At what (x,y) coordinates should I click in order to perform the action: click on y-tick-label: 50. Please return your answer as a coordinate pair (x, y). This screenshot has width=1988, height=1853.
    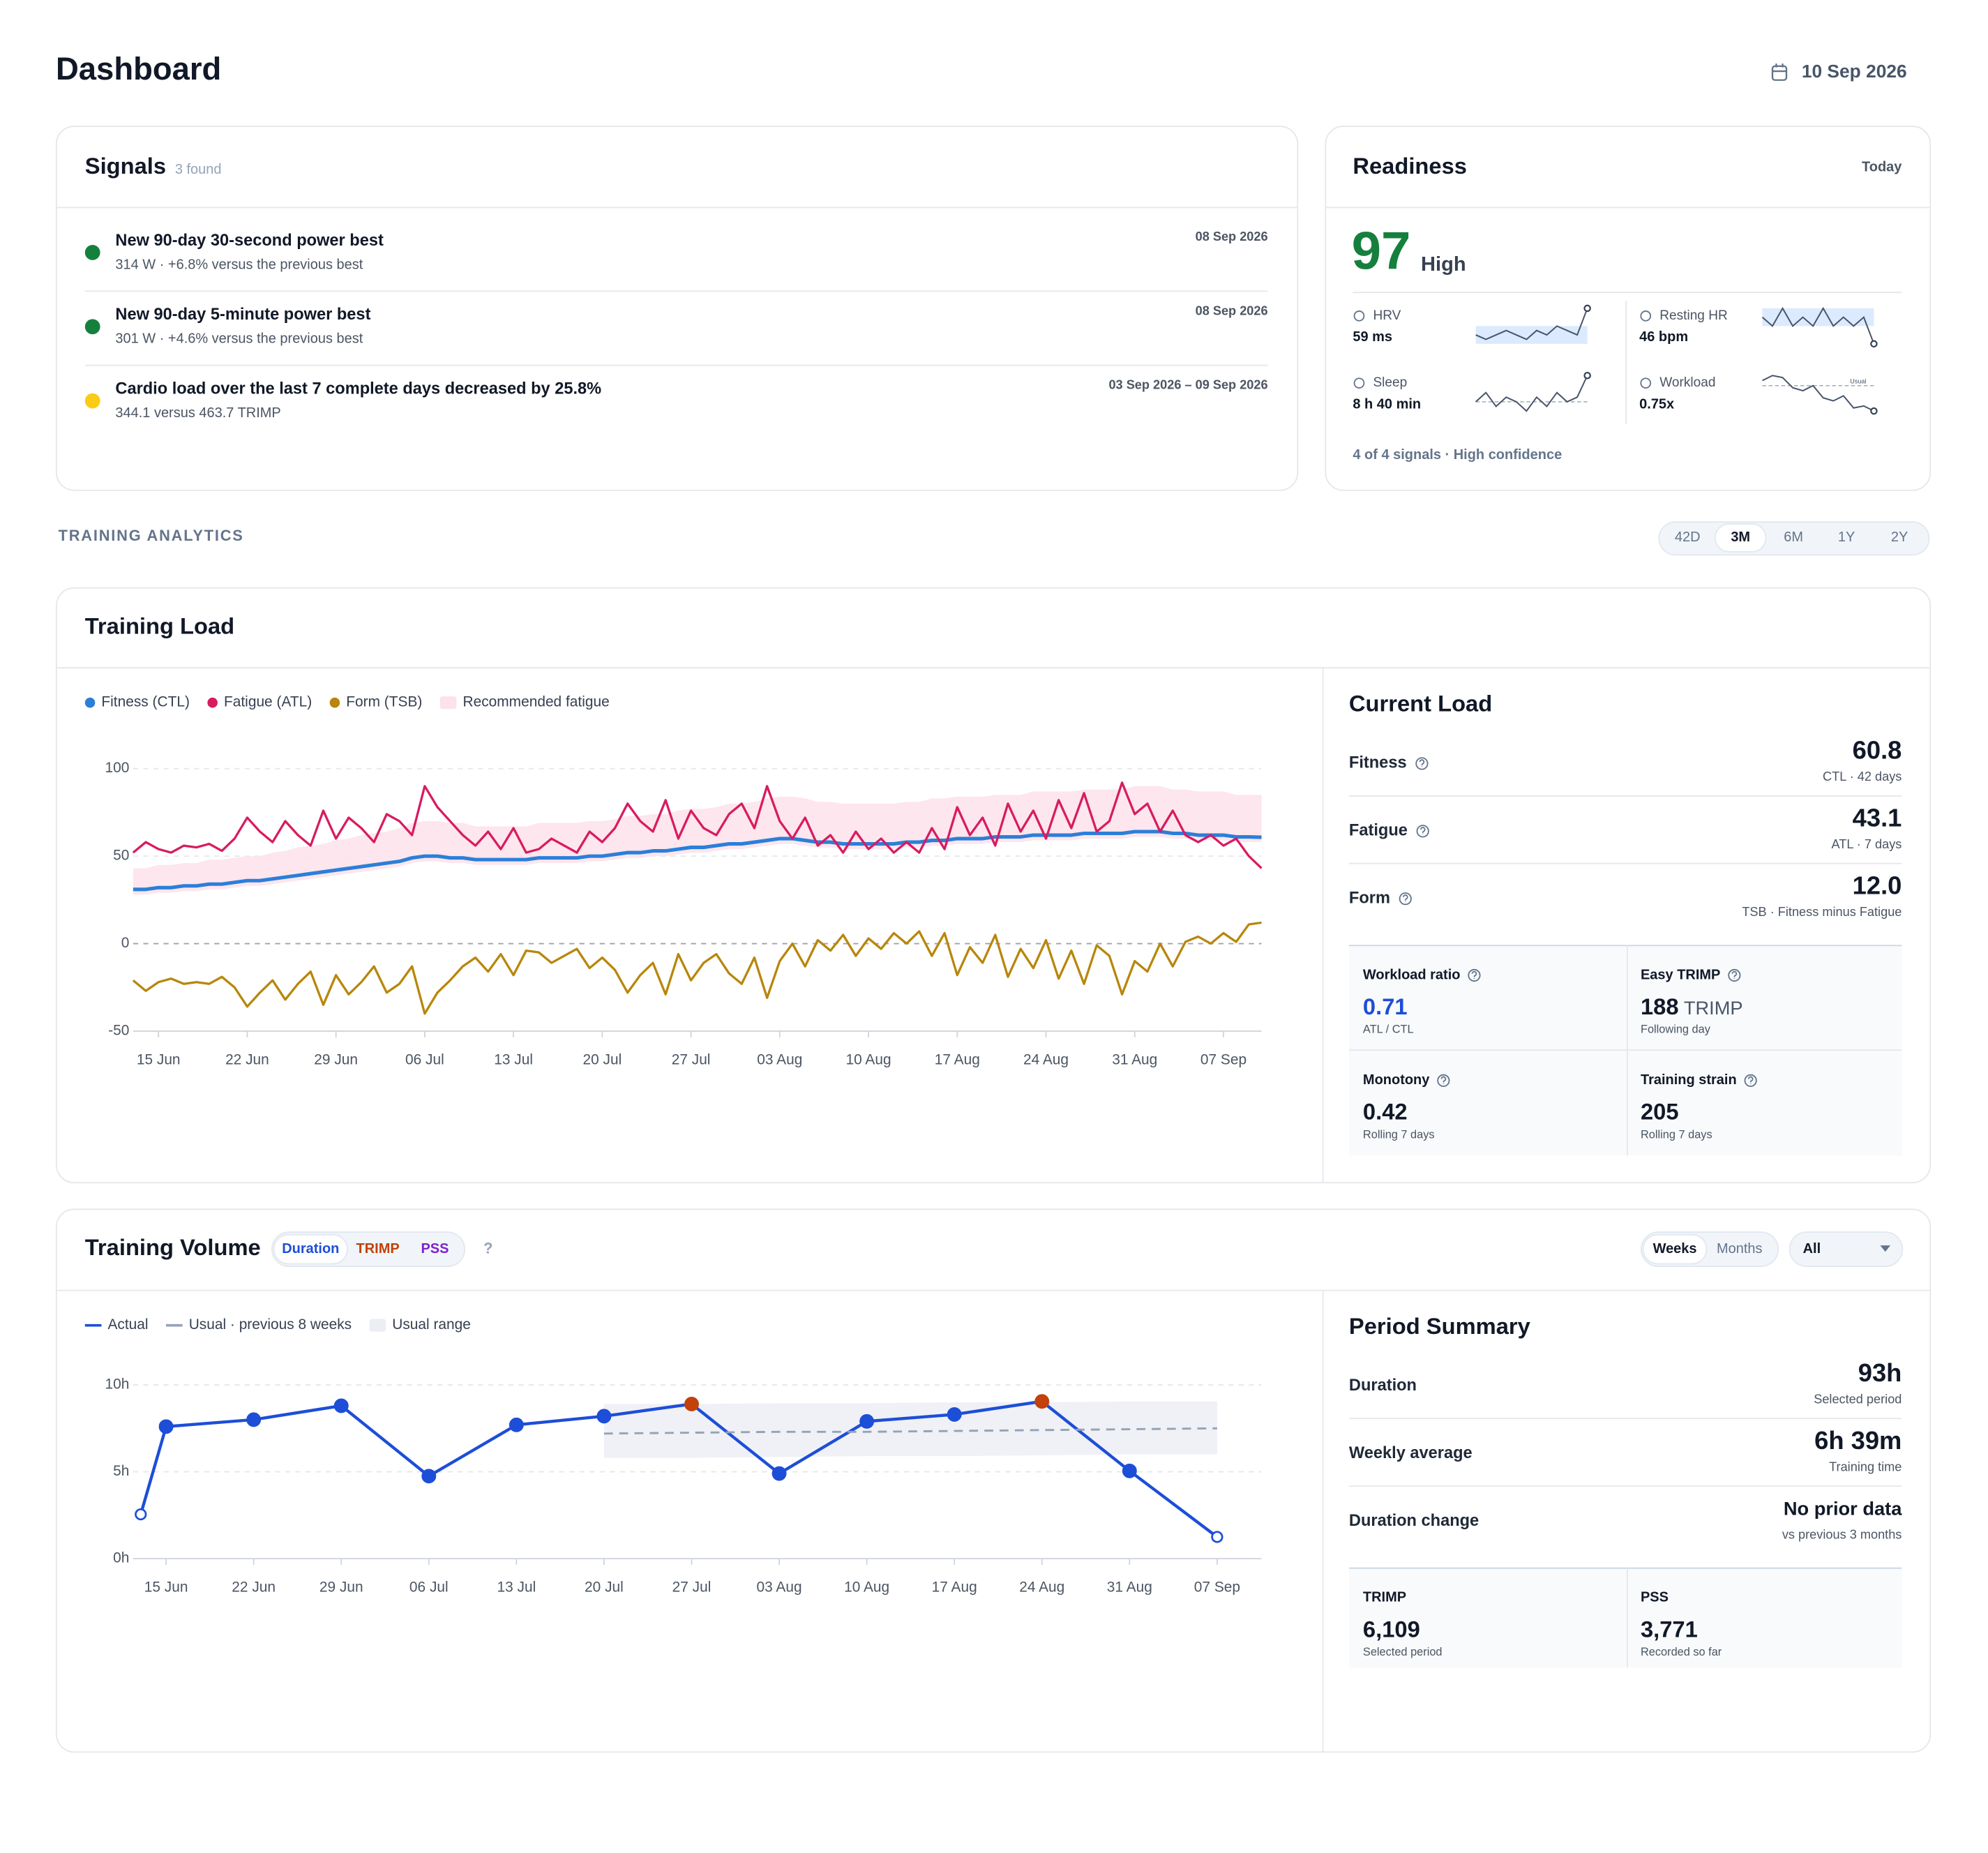
    Looking at the image, I should click on (121, 856).